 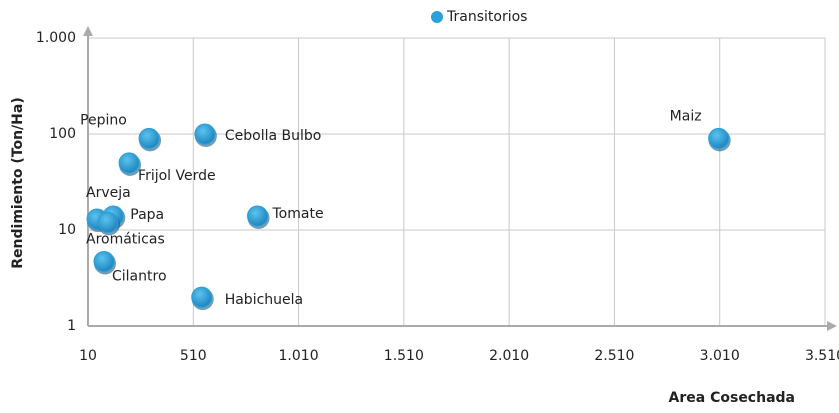 I want to click on legend-marker, so click(x=437, y=17).